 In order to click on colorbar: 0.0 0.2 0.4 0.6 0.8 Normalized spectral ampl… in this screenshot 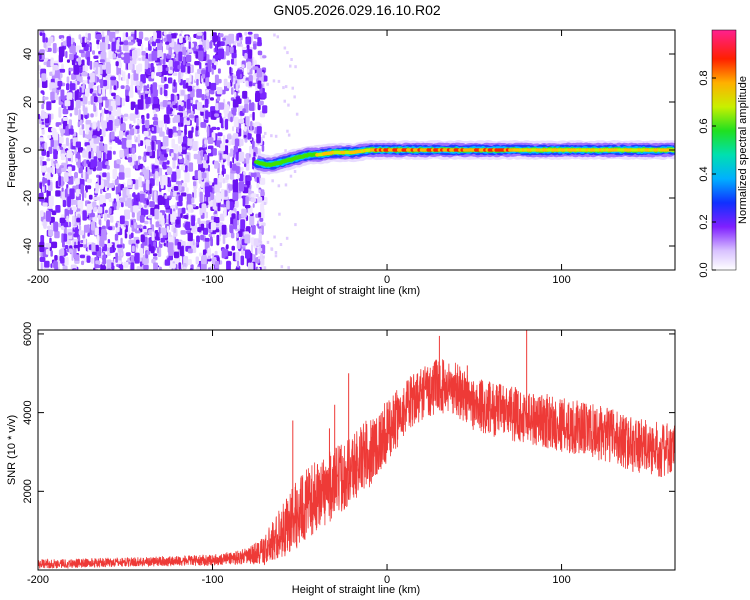, I will do `click(723, 153)`.